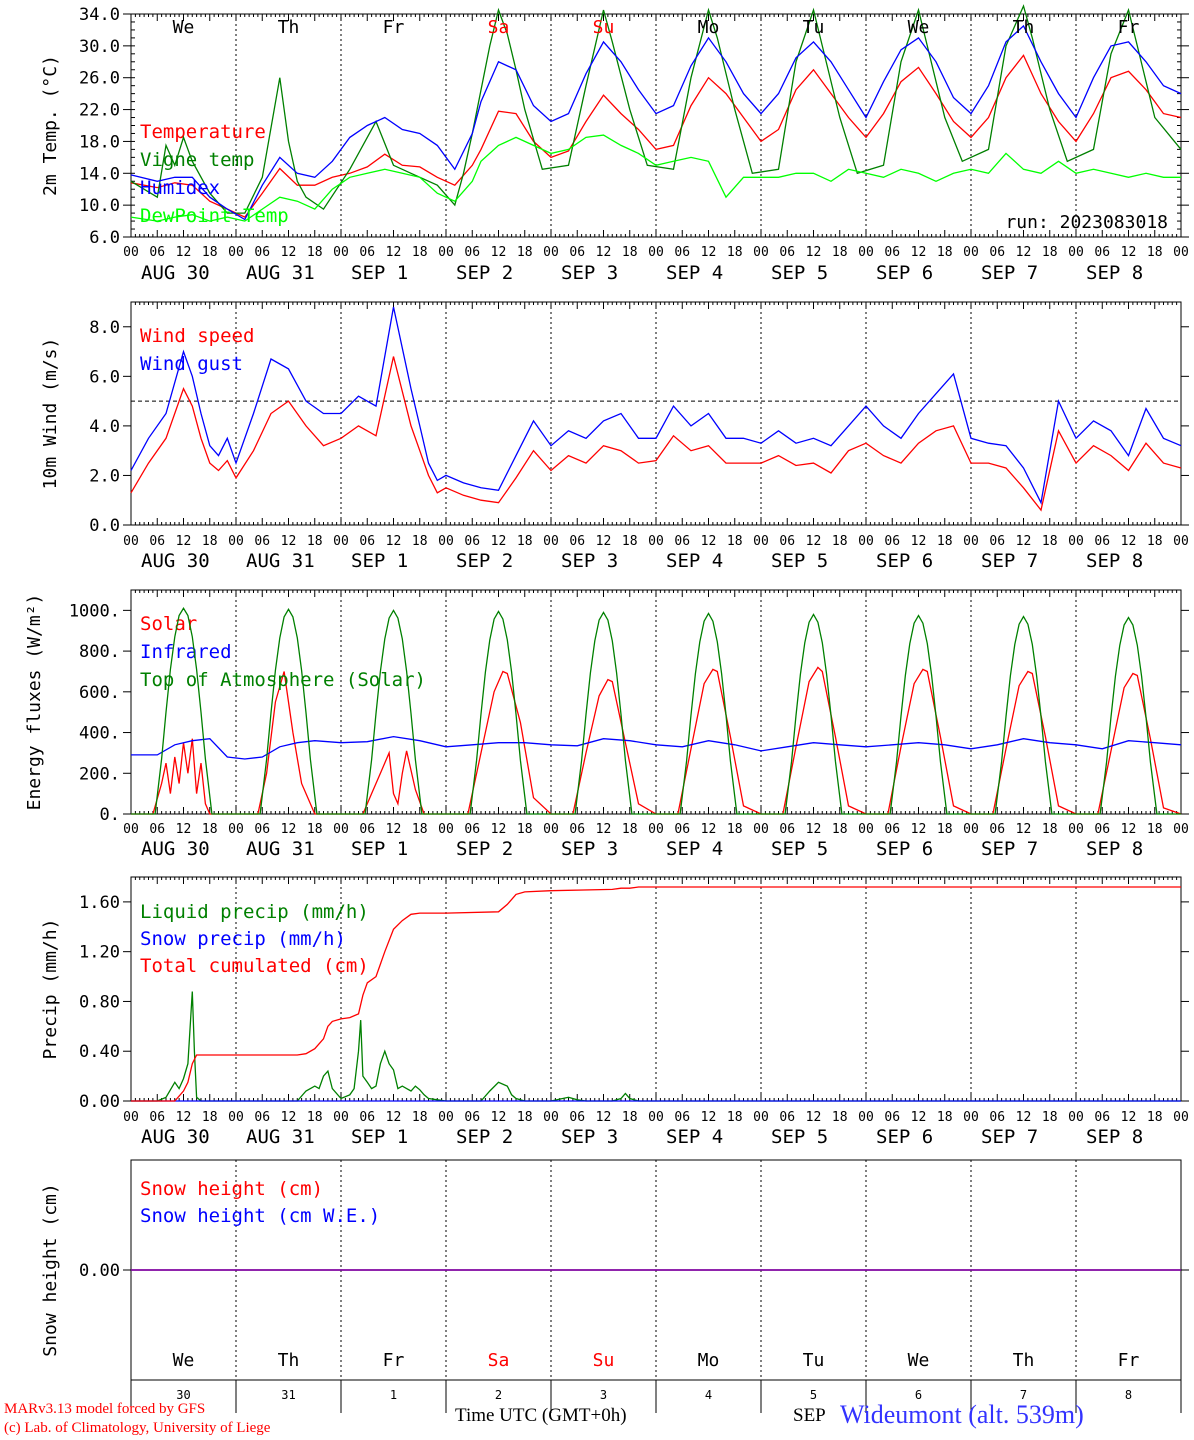 This screenshot has height=1440, width=1194. What do you see at coordinates (904, 561) in the screenshot?
I see `date-label: SEP 6` at bounding box center [904, 561].